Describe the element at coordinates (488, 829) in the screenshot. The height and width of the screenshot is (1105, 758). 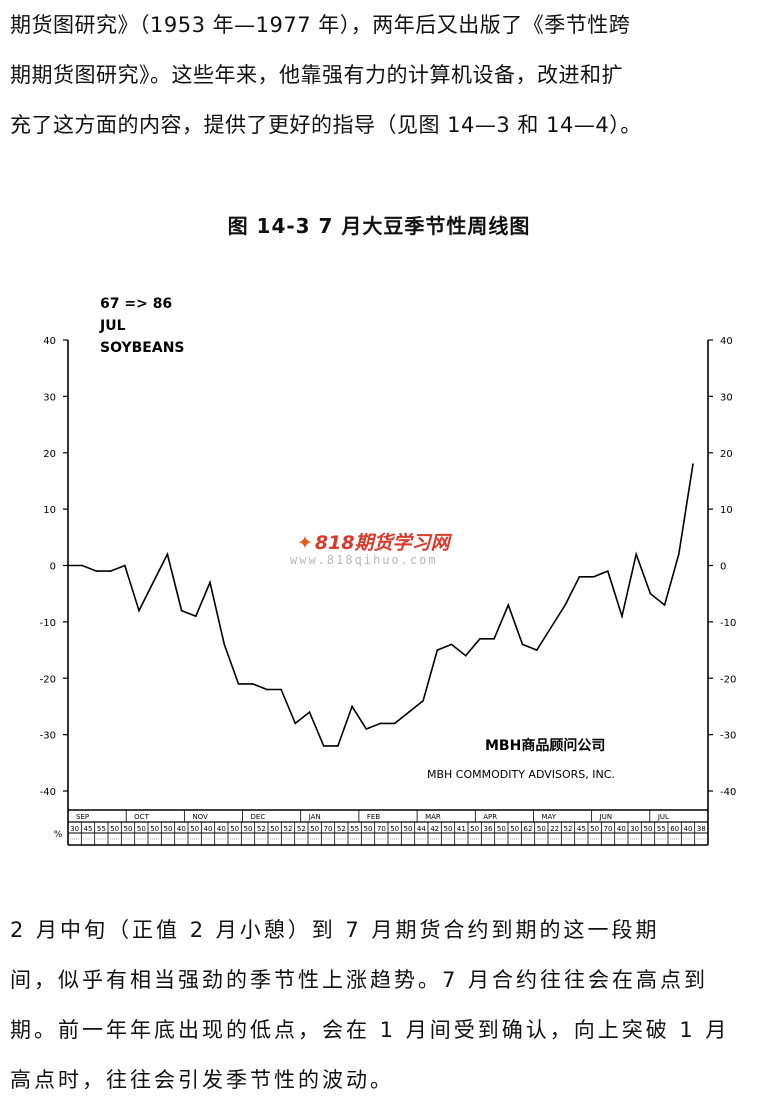
I see `percent-cell: 36` at that location.